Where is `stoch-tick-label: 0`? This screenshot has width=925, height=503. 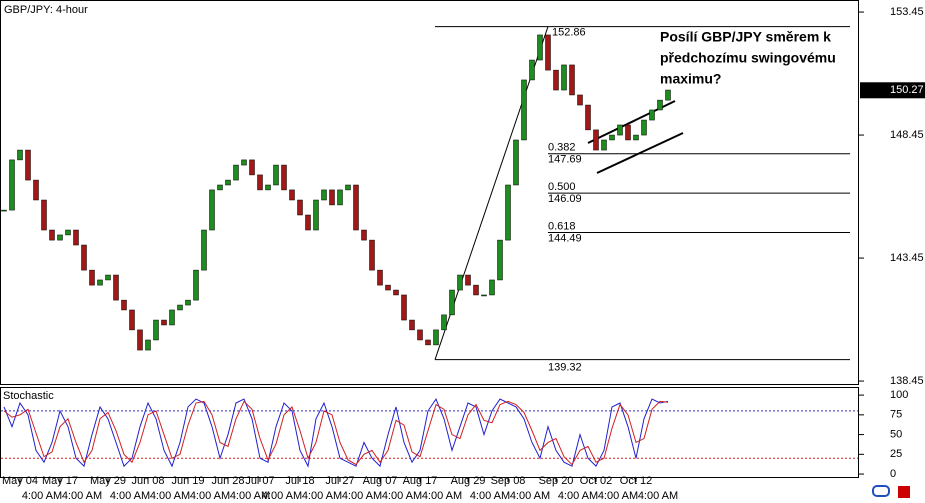 stoch-tick-label: 0 is located at coordinates (893, 474).